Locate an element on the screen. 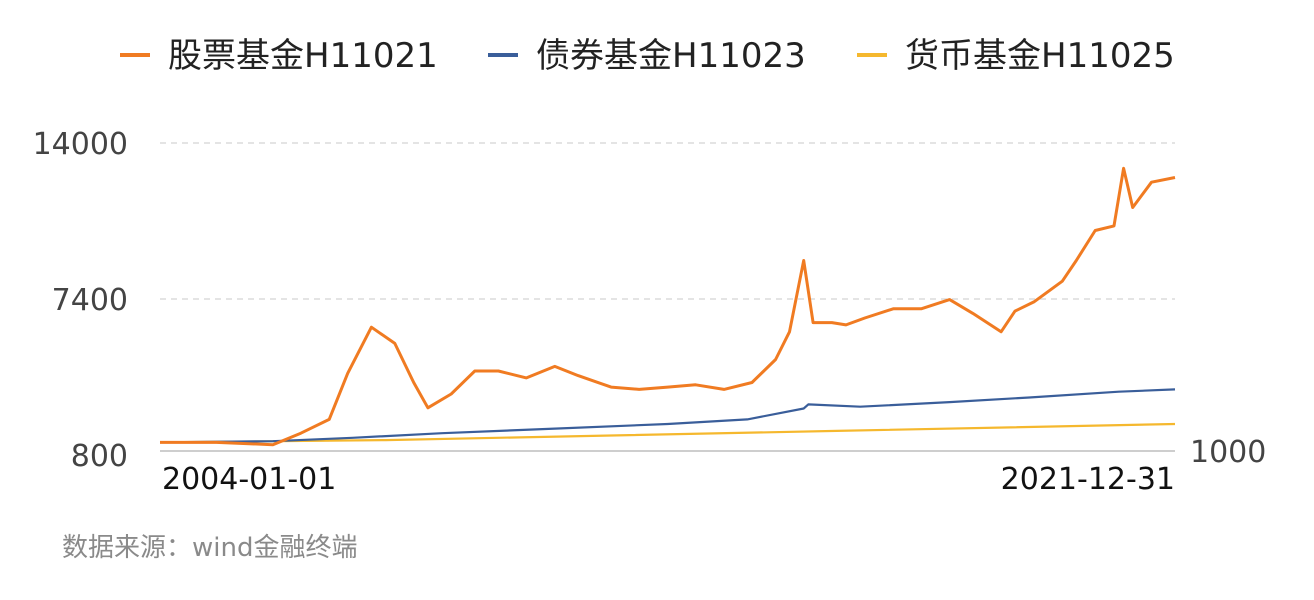 The height and width of the screenshot is (600, 1314). data-source-note: 数据来源：wind金融终端 is located at coordinates (209, 548).